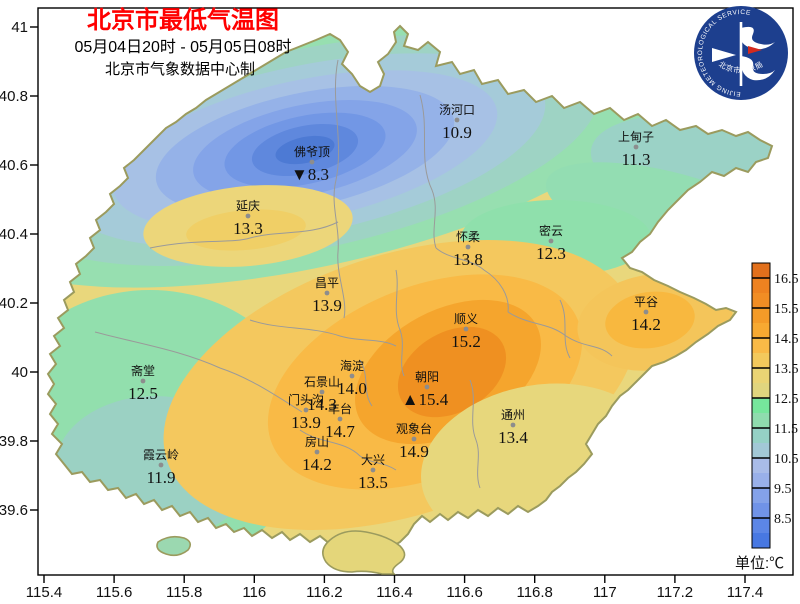 The width and height of the screenshot is (800, 604). I want to click on y-axis-label: 40.4, so click(14, 234).